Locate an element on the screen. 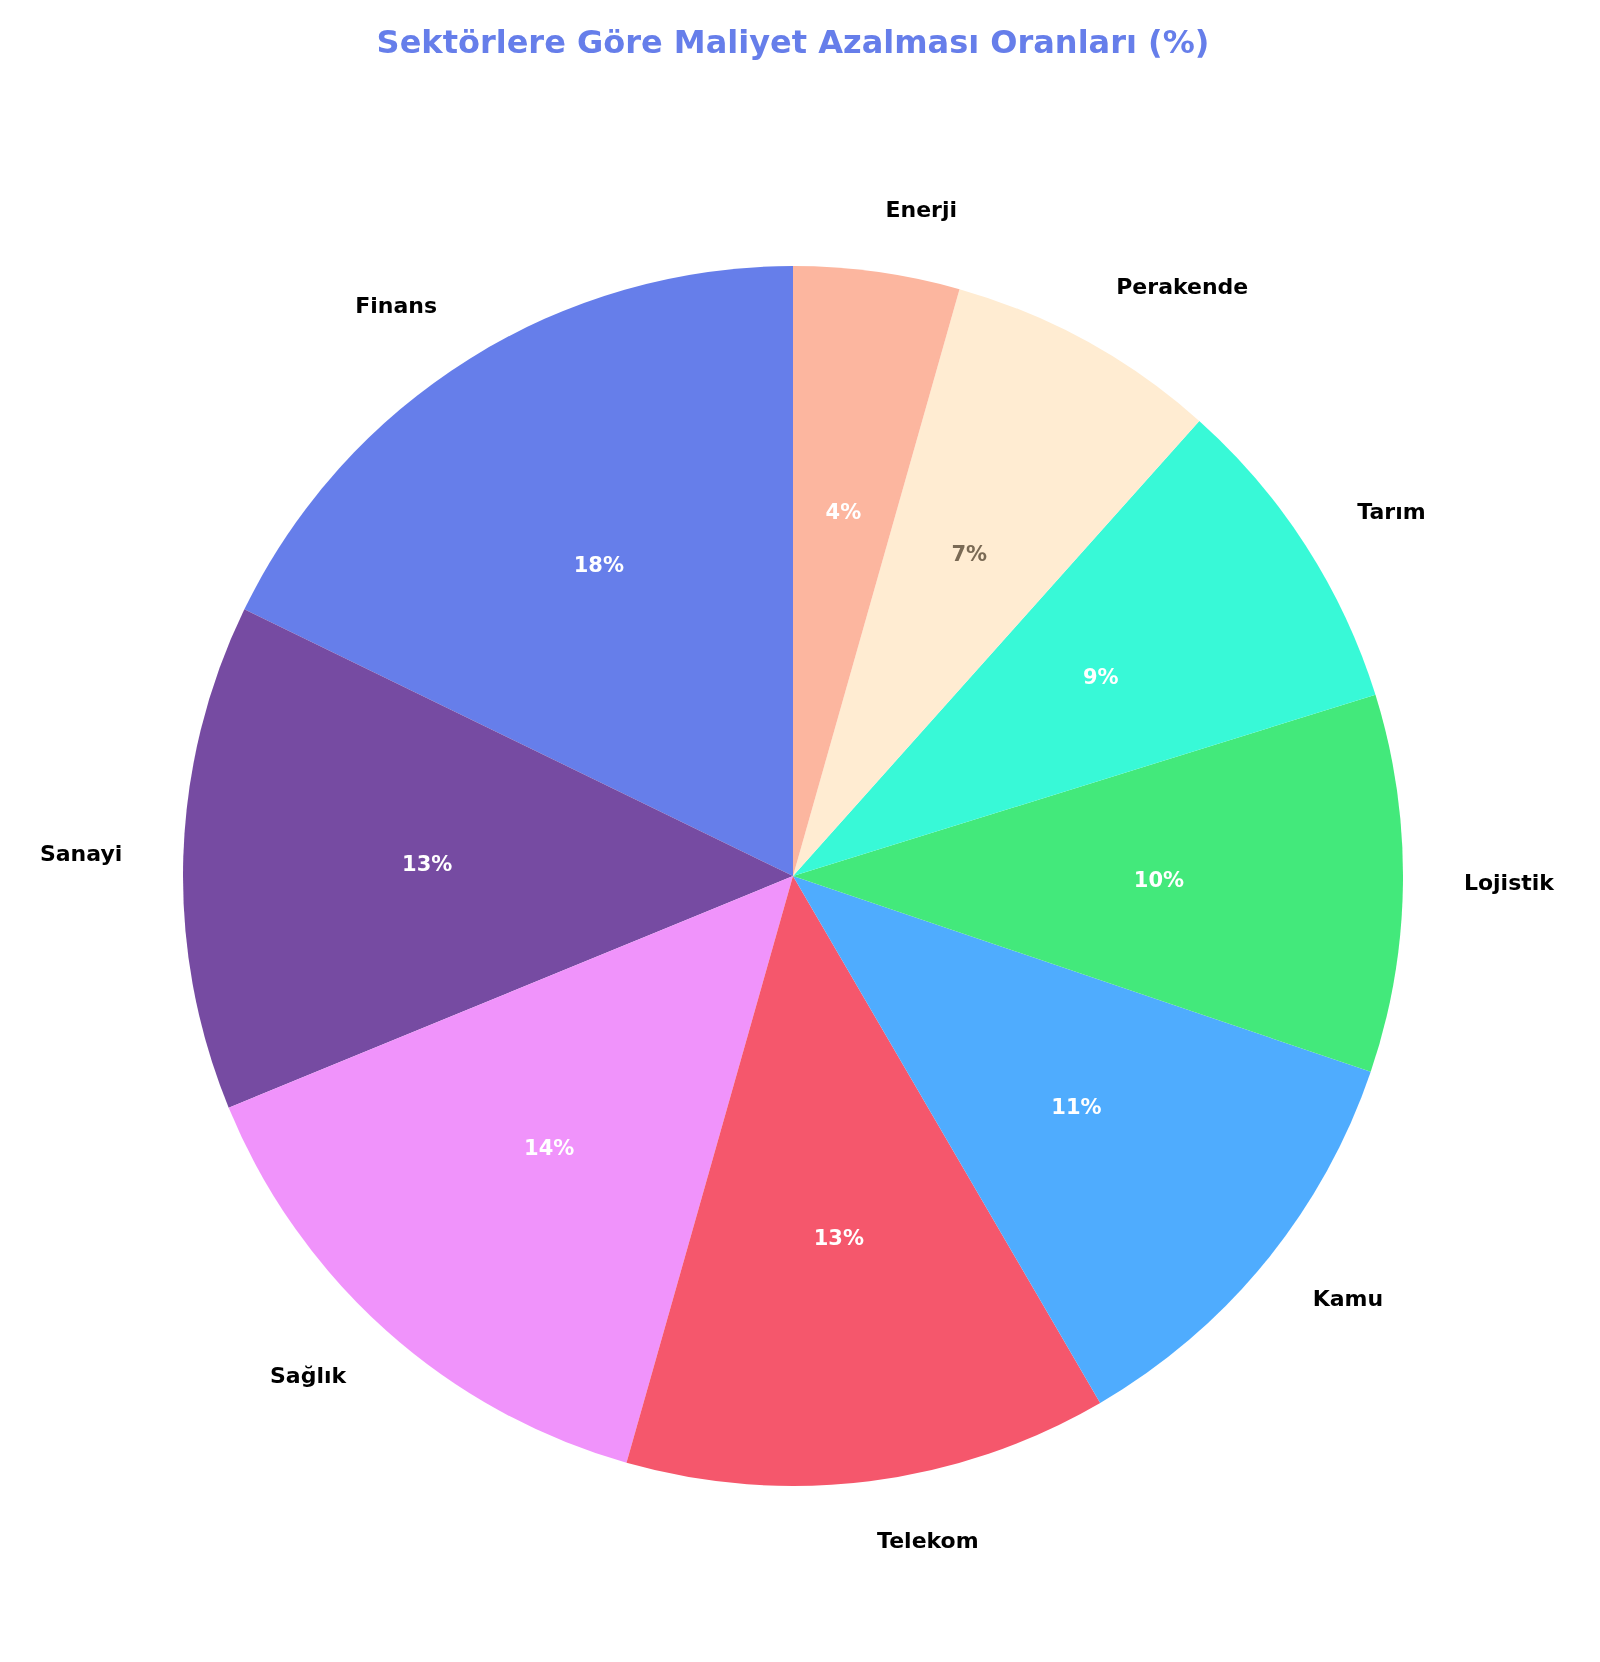  slice-label: Kamu is located at coordinates (1348, 1299).